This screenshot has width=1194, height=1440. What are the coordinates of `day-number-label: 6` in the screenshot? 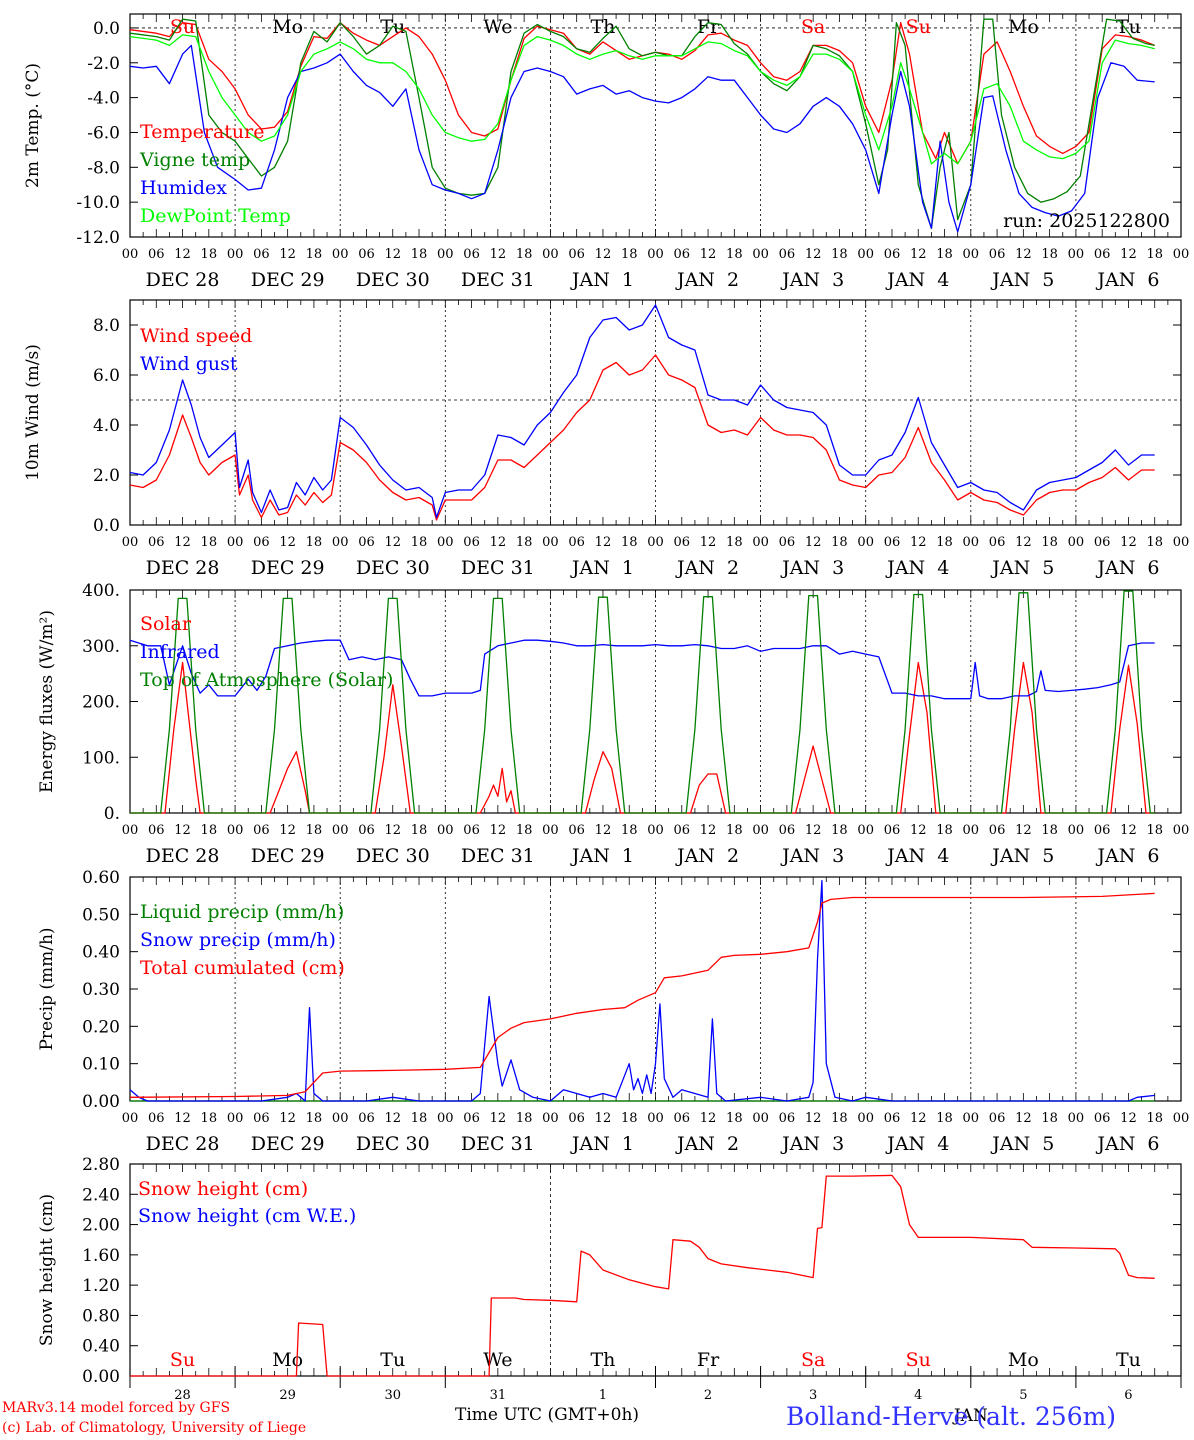 It's located at (1128, 1395).